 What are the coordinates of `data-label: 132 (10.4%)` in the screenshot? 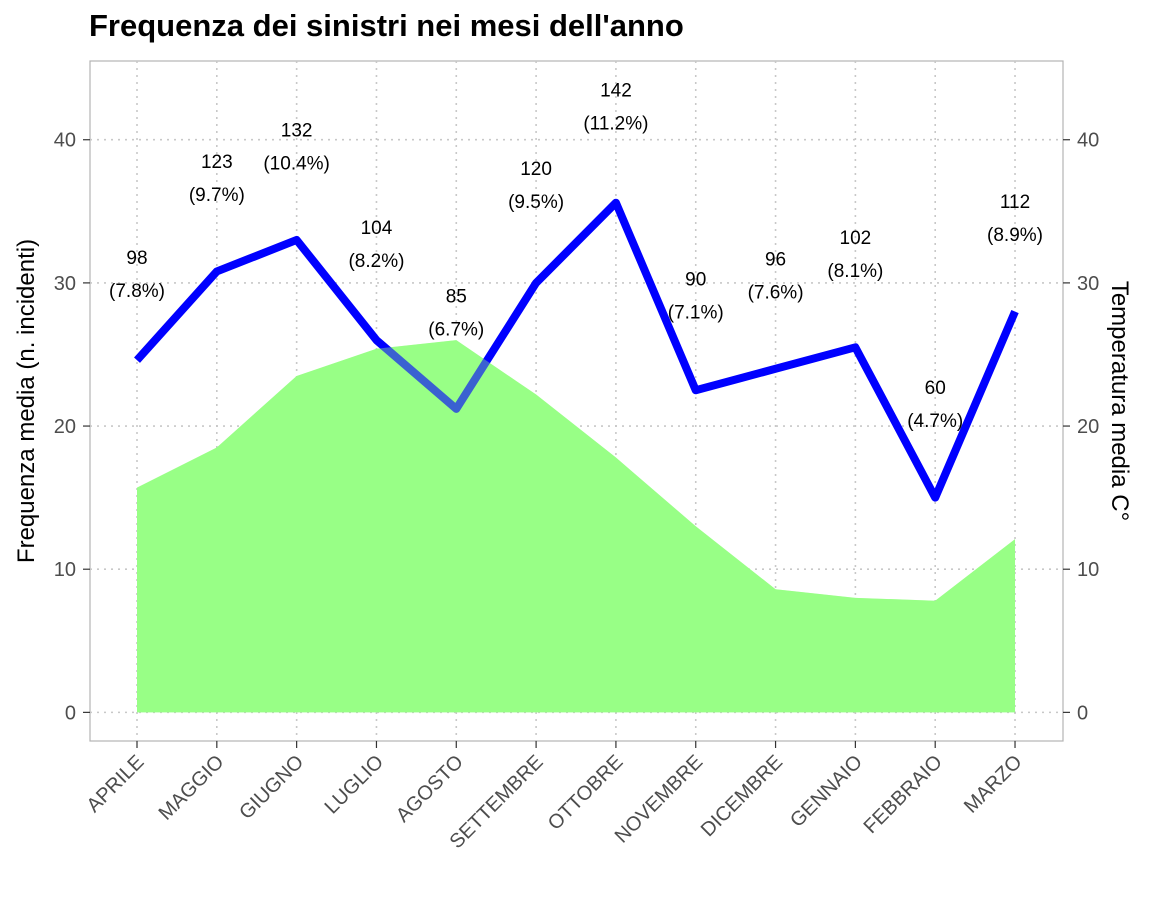 It's located at (296, 147).